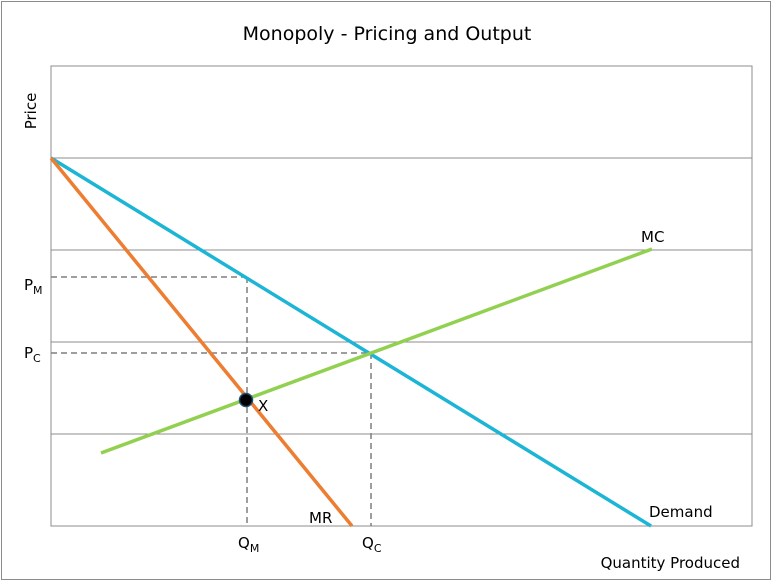 This screenshot has height=582, width=773. What do you see at coordinates (670, 563) in the screenshot?
I see `x-axis-label: Quantity Produced` at bounding box center [670, 563].